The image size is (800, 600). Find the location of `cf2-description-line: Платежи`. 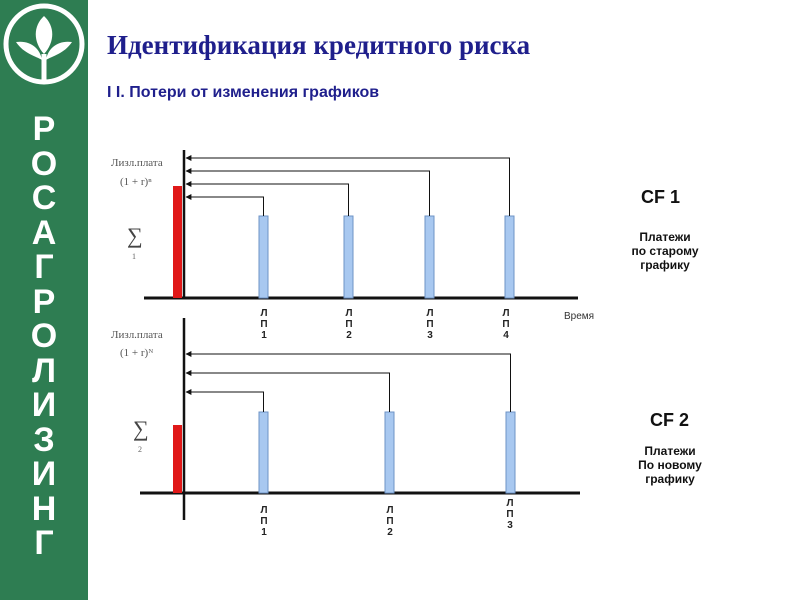

cf2-description-line: Платежи is located at coordinates (670, 451).